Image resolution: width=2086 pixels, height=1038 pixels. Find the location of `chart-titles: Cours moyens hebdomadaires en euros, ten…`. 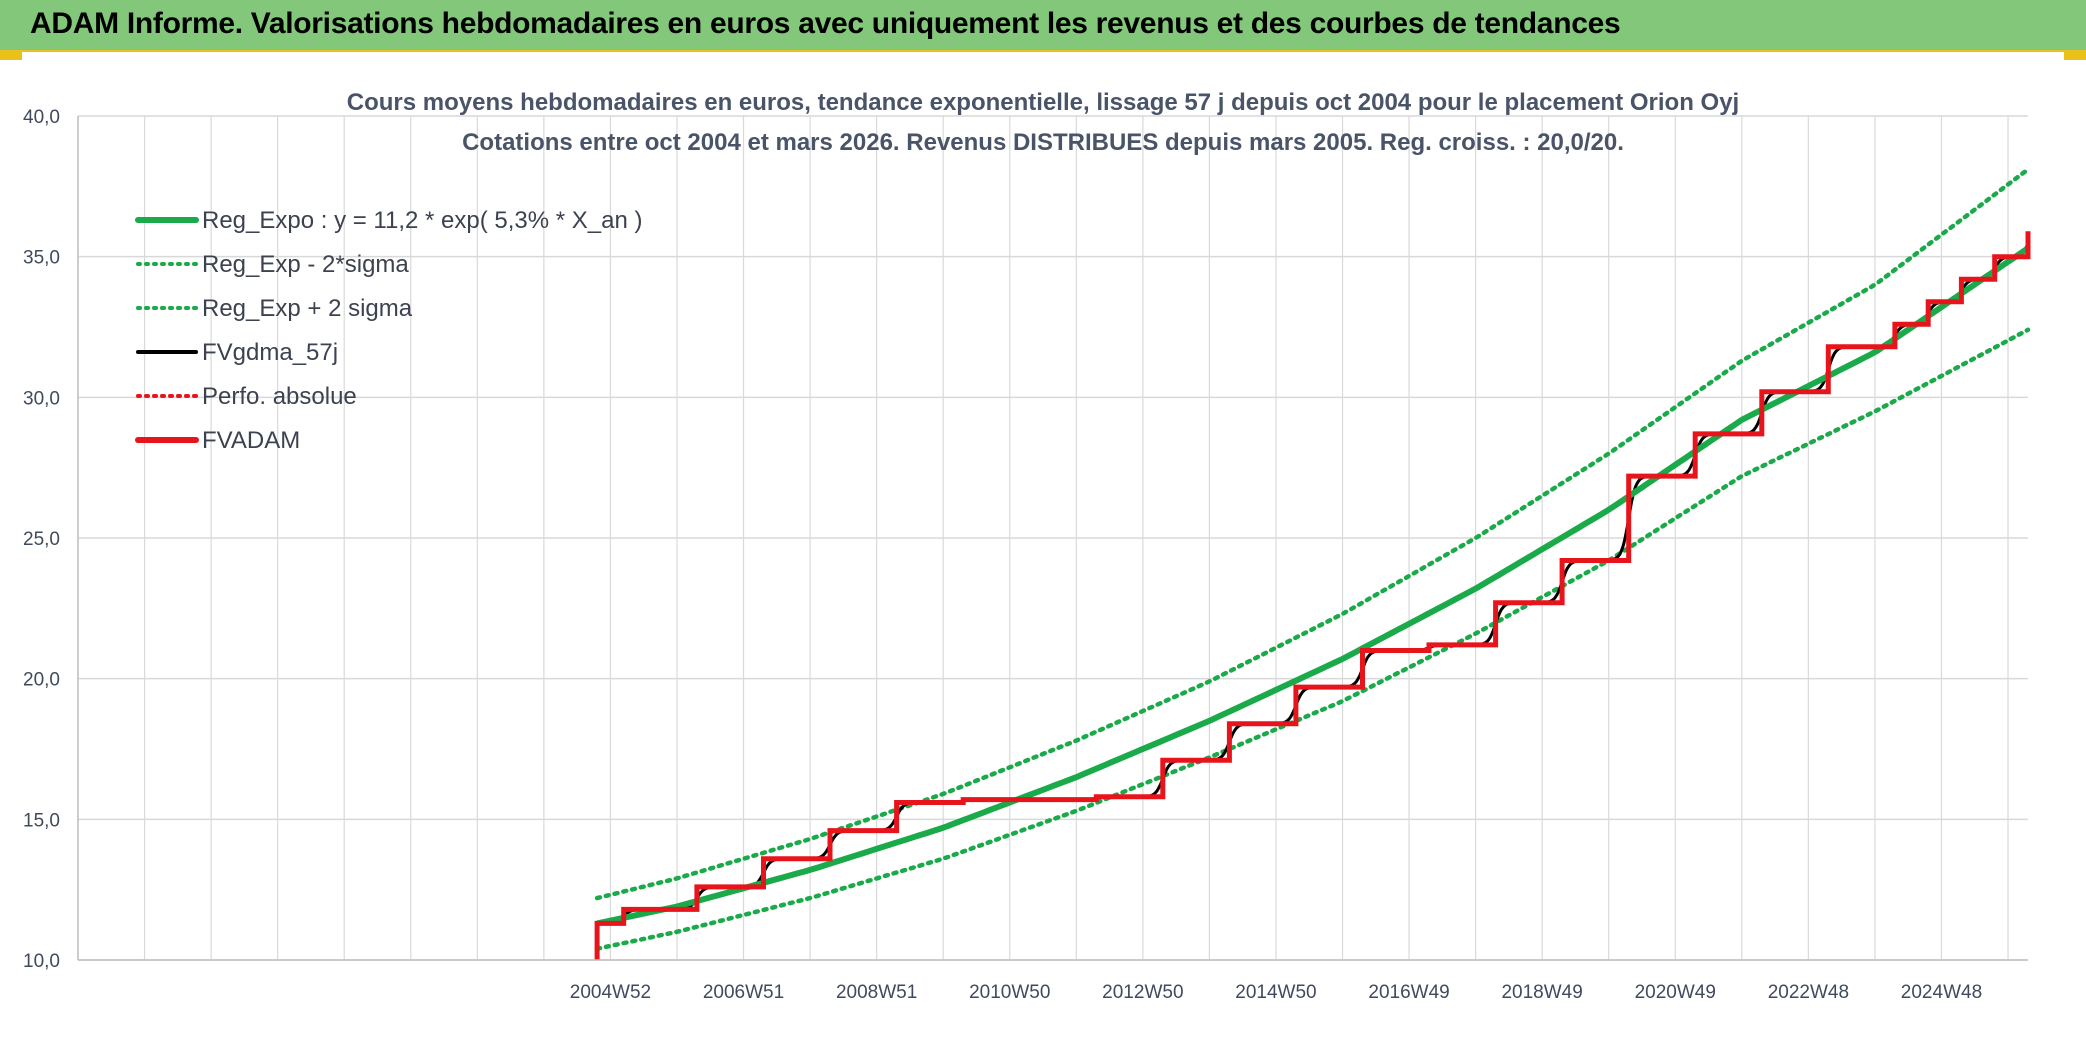

chart-titles: Cours moyens hebdomadaires en euros, ten… is located at coordinates (1043, 122).